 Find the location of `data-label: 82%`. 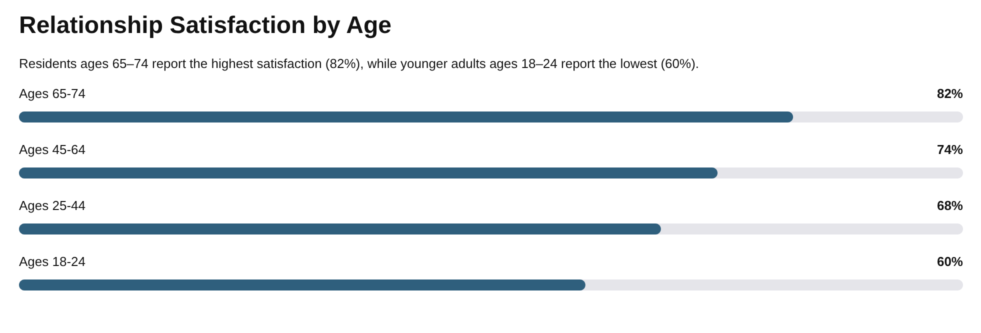

data-label: 82% is located at coordinates (950, 93).